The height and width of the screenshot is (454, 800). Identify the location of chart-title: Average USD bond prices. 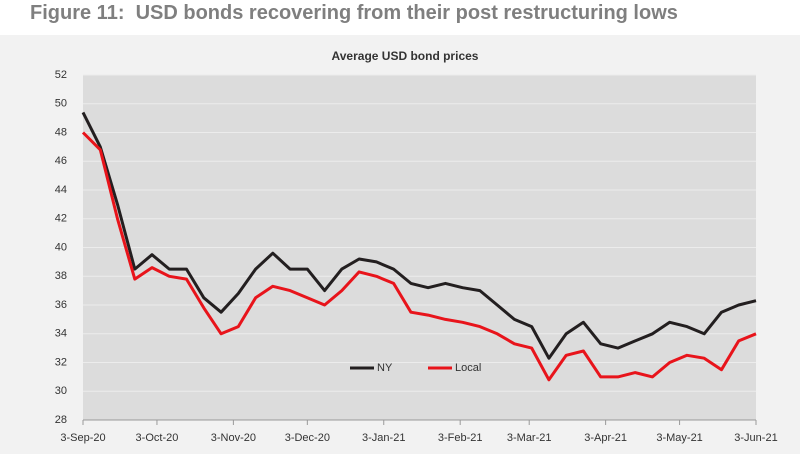
(405, 56).